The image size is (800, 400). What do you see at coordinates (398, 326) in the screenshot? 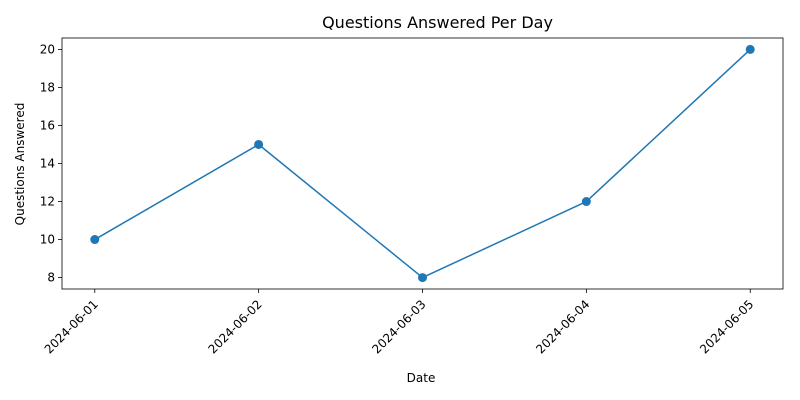
I see `x-tick-label: 2024-06-03` at bounding box center [398, 326].